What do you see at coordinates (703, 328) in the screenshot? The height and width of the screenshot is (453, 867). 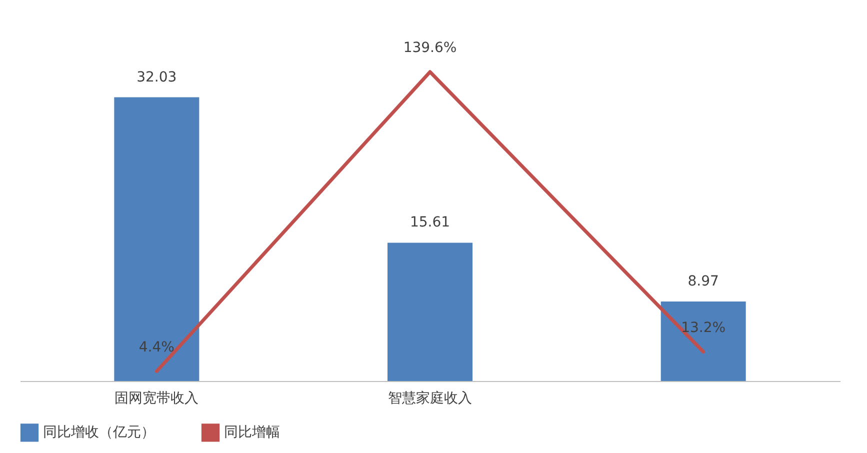 I see `data-label: 13.2%` at bounding box center [703, 328].